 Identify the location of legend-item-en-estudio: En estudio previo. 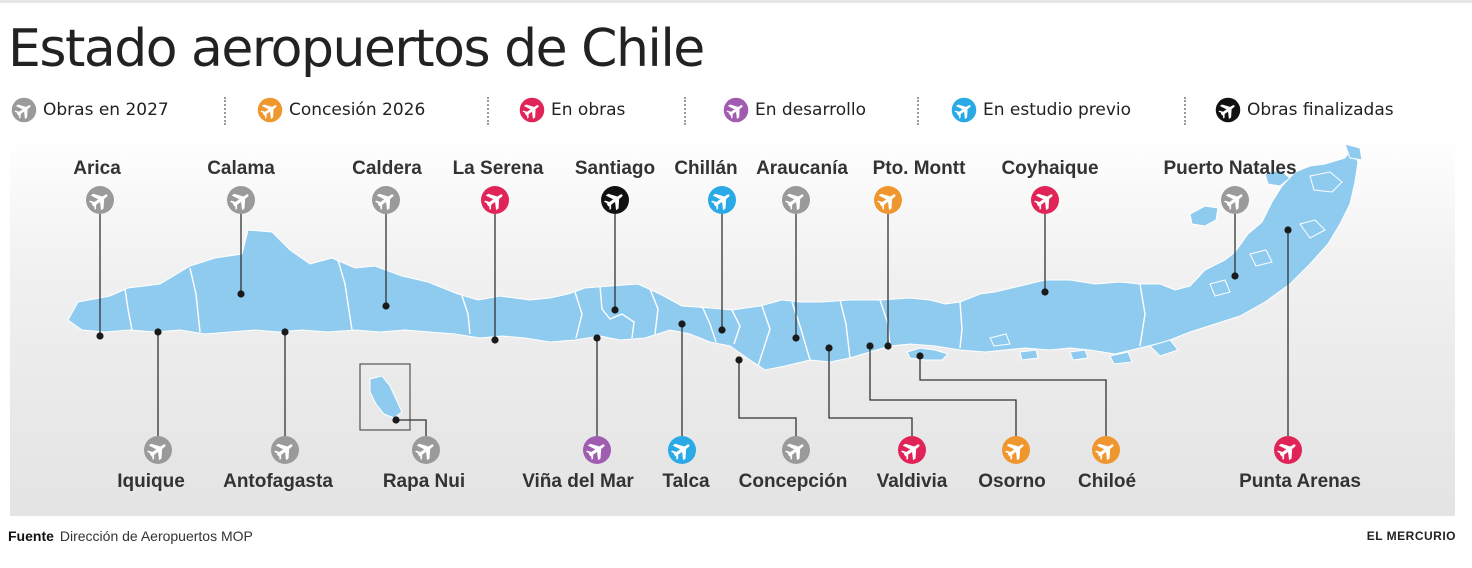
(1040, 110).